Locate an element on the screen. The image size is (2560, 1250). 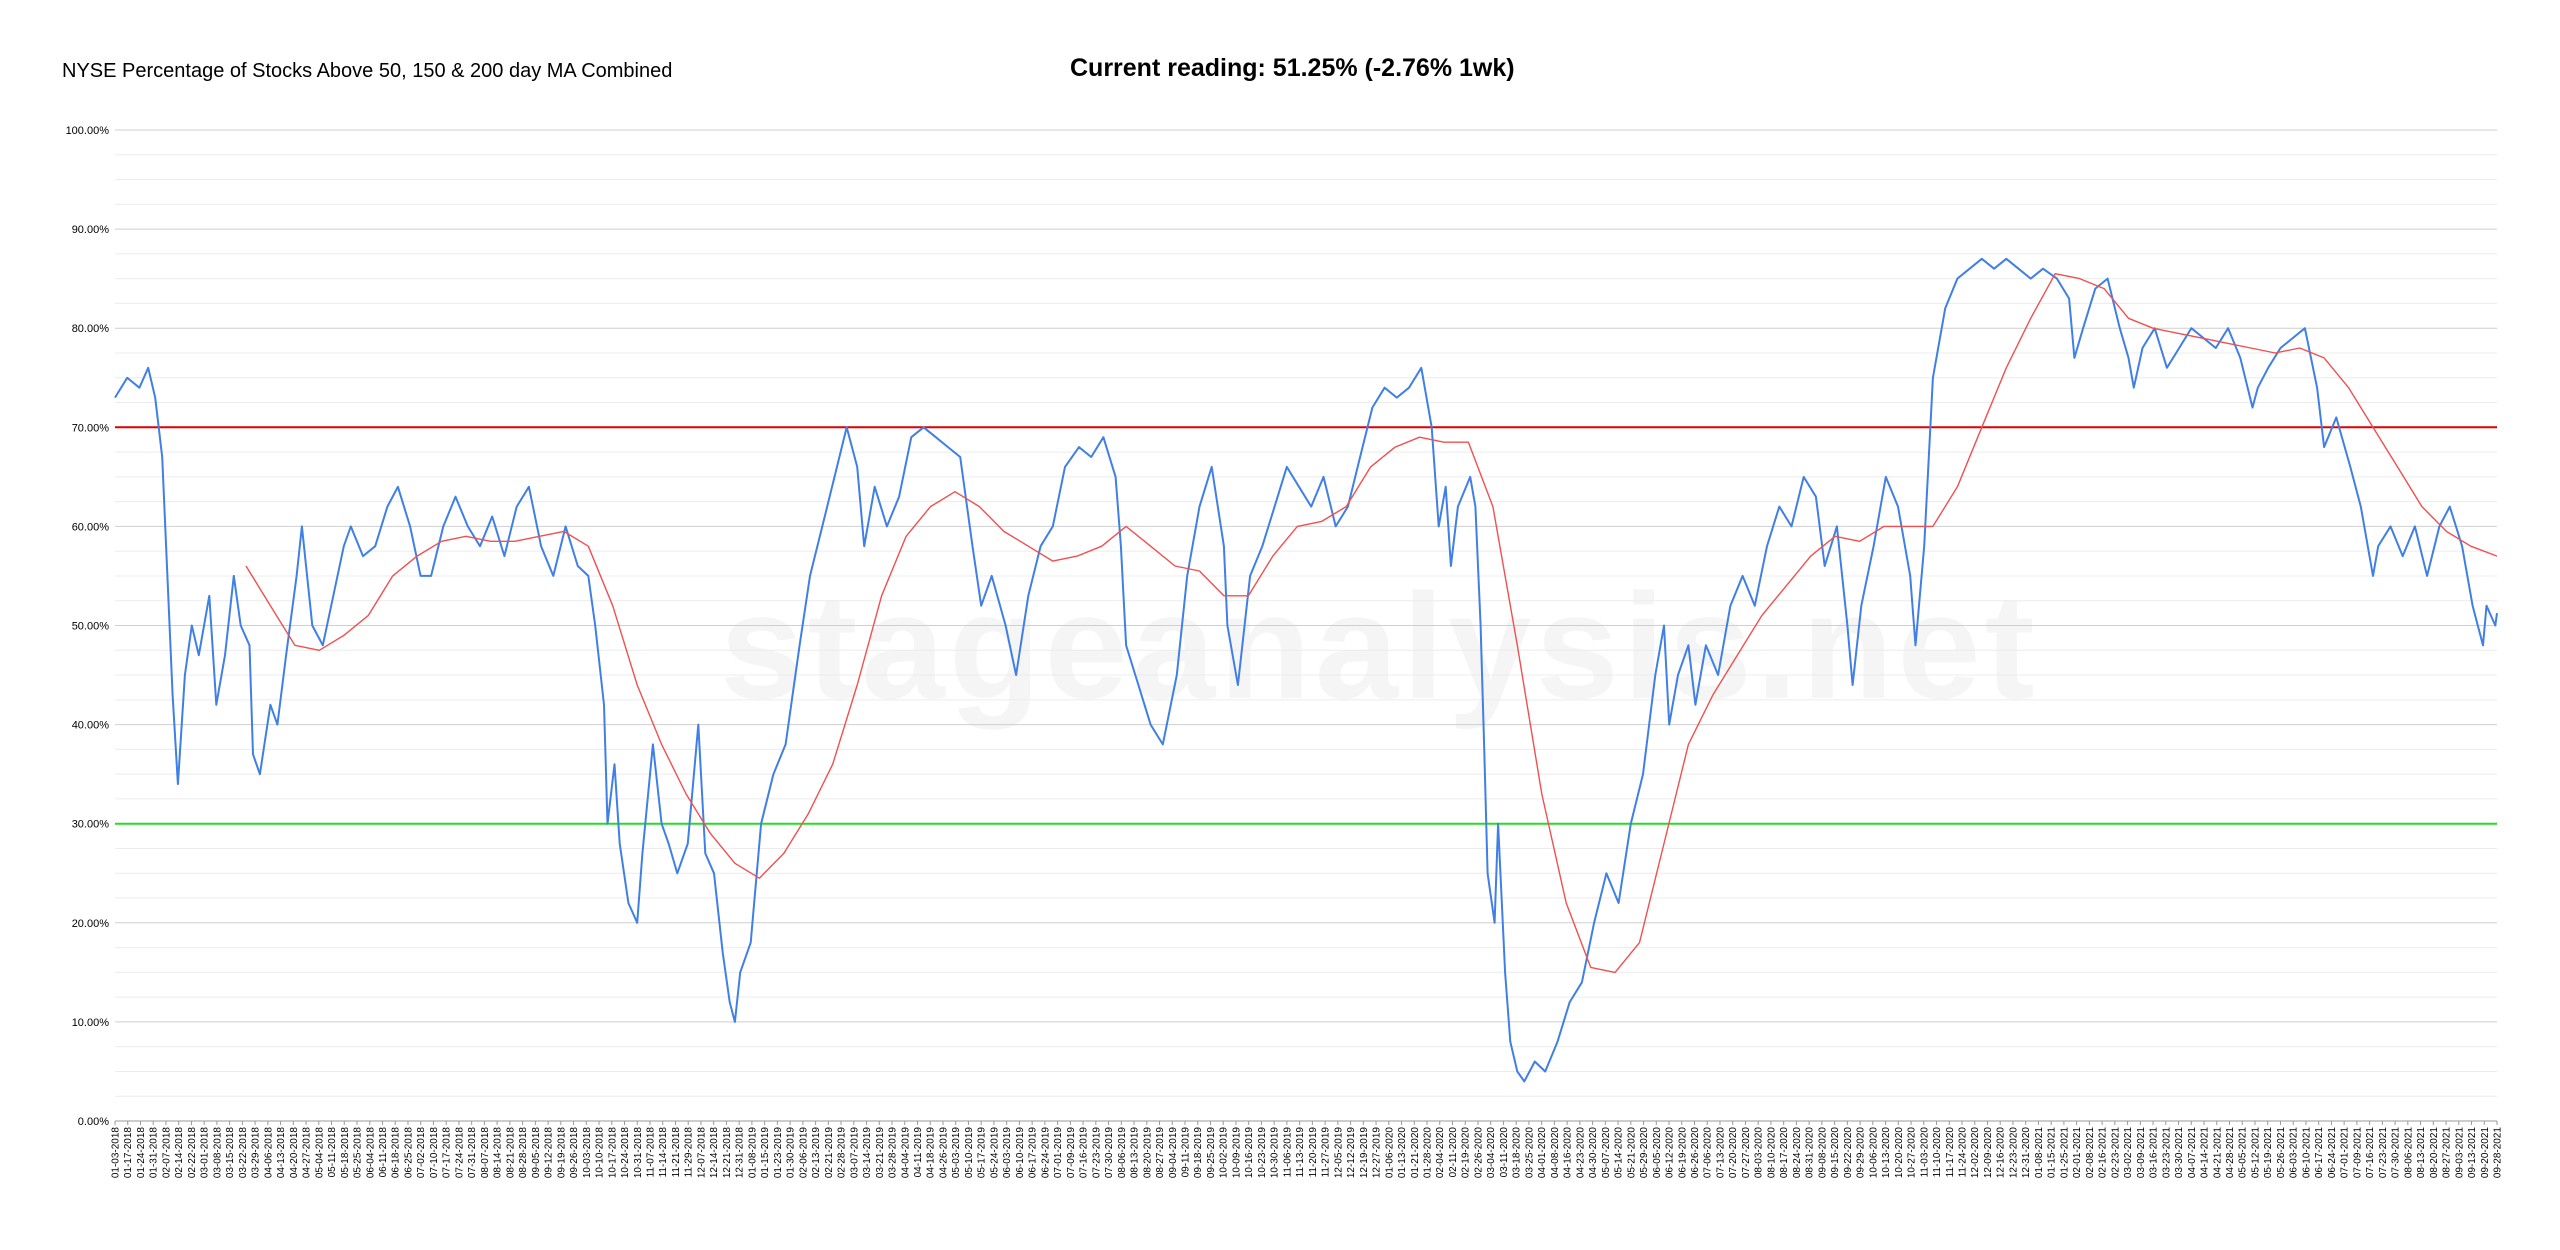
x-tick-label: 08-06-2019 is located at coordinates (1122, 1153).